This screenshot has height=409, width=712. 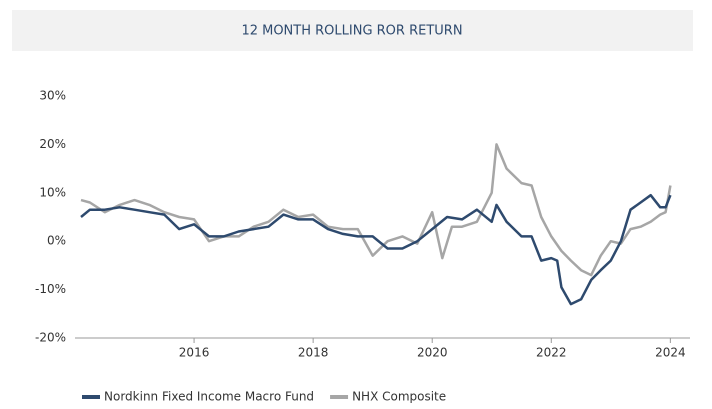 What do you see at coordinates (52, 192) in the screenshot?
I see `y-tick-label: 10%` at bounding box center [52, 192].